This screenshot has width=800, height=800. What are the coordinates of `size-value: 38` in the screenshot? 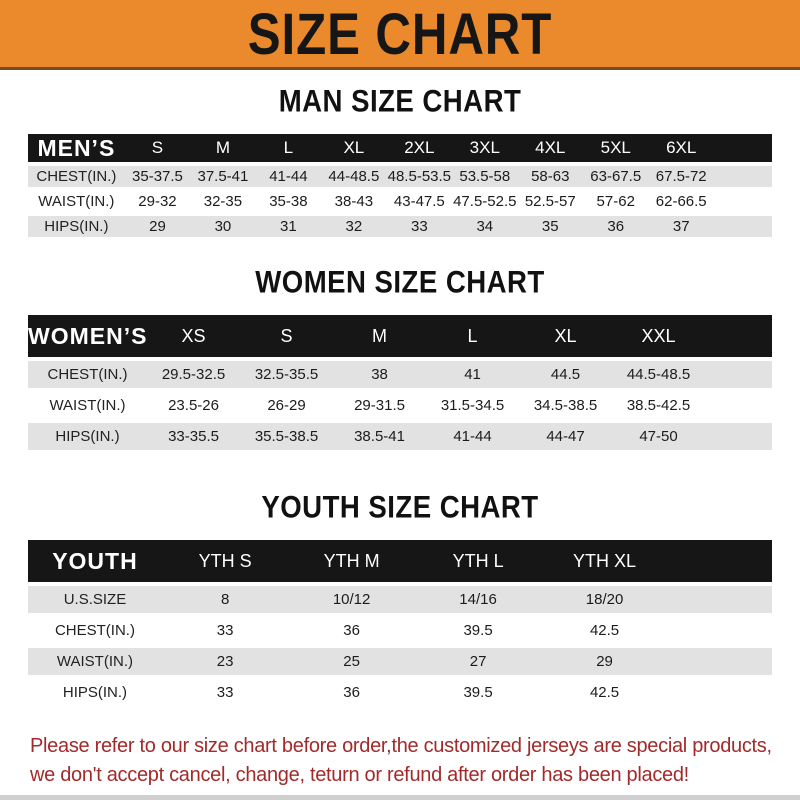 It's located at (380, 374).